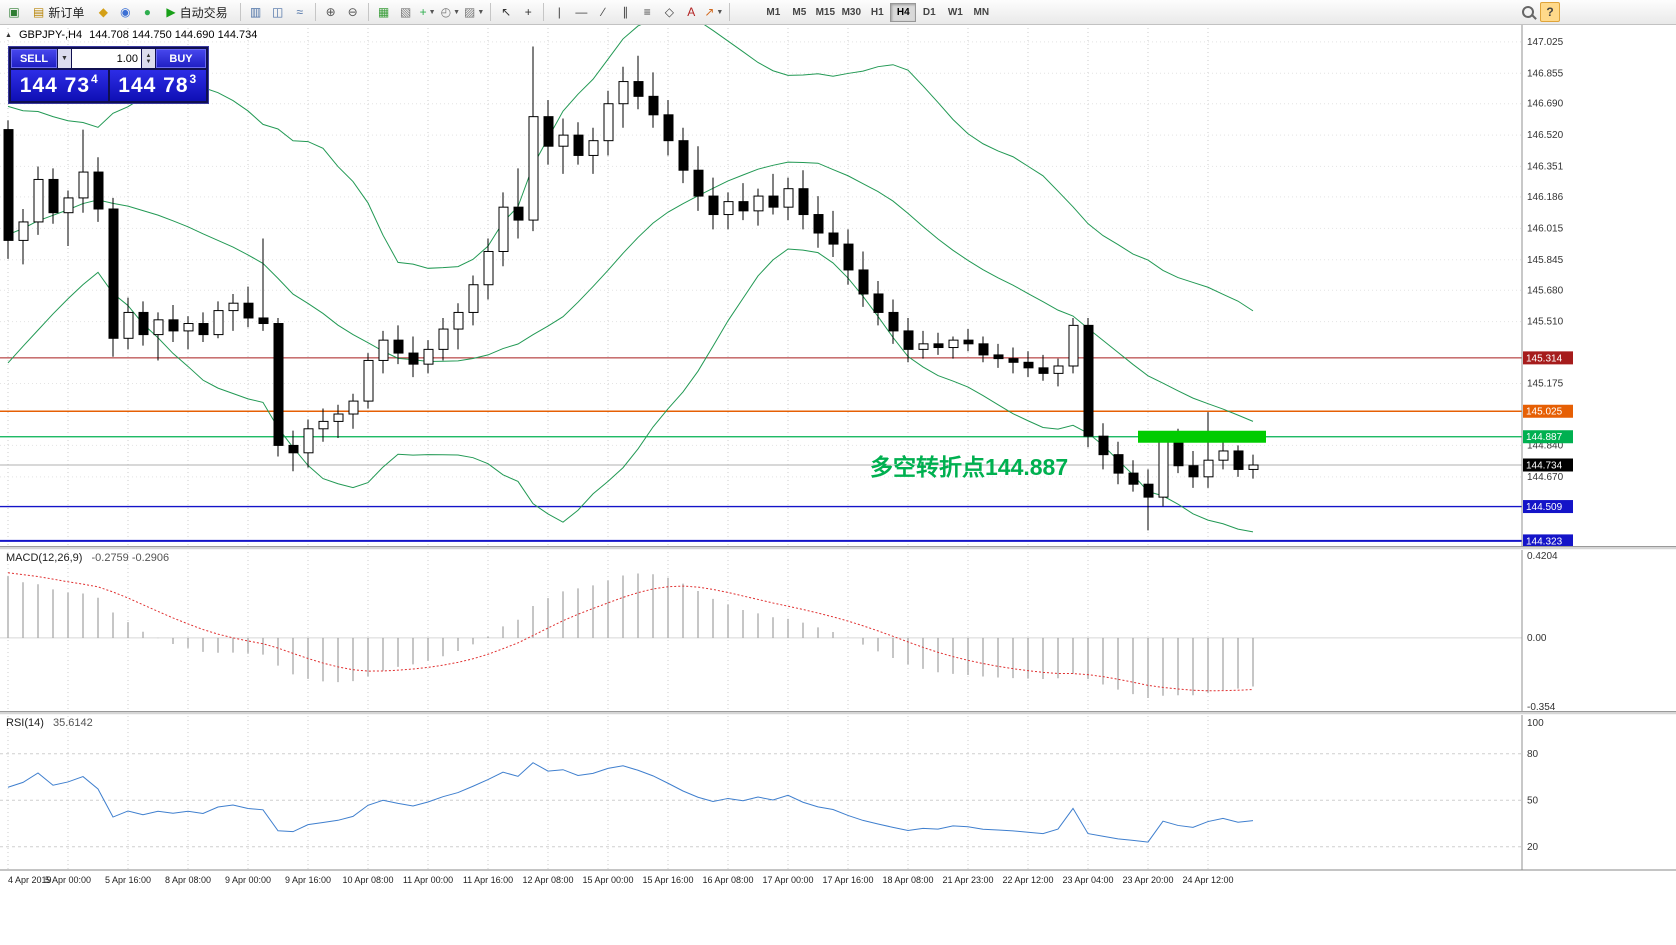  I want to click on volume-stepper: ▲ ▼, so click(148, 58).